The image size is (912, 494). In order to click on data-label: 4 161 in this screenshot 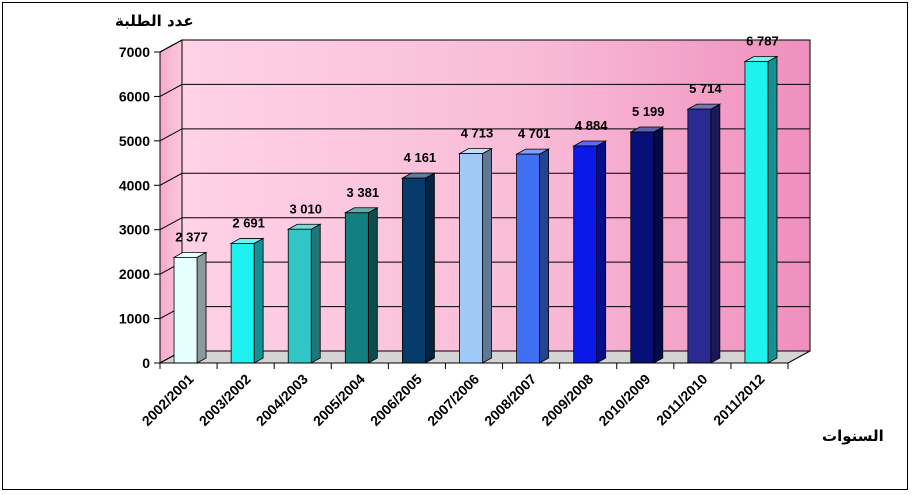, I will do `click(420, 157)`.